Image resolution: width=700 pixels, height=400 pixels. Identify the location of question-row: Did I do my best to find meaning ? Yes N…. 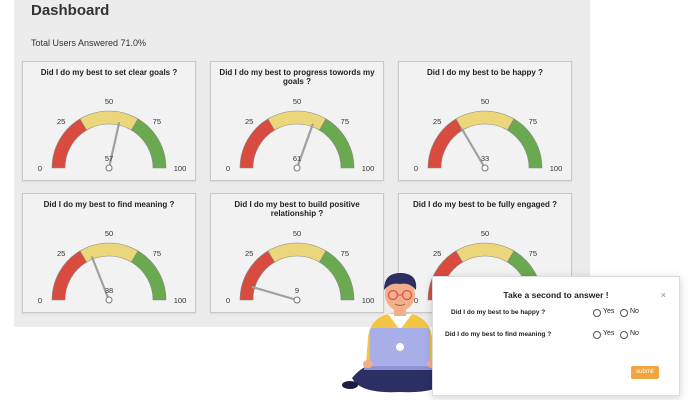
(556, 335).